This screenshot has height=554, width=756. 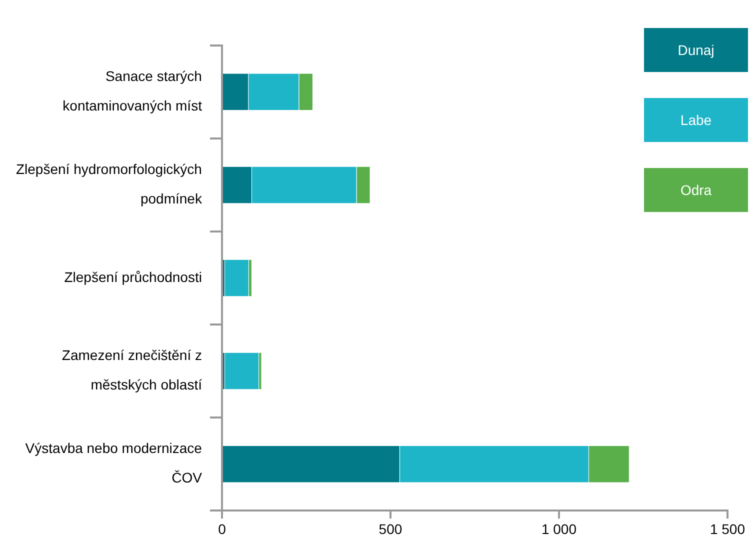 What do you see at coordinates (728, 528) in the screenshot?
I see `x-tick-label: 1 500` at bounding box center [728, 528].